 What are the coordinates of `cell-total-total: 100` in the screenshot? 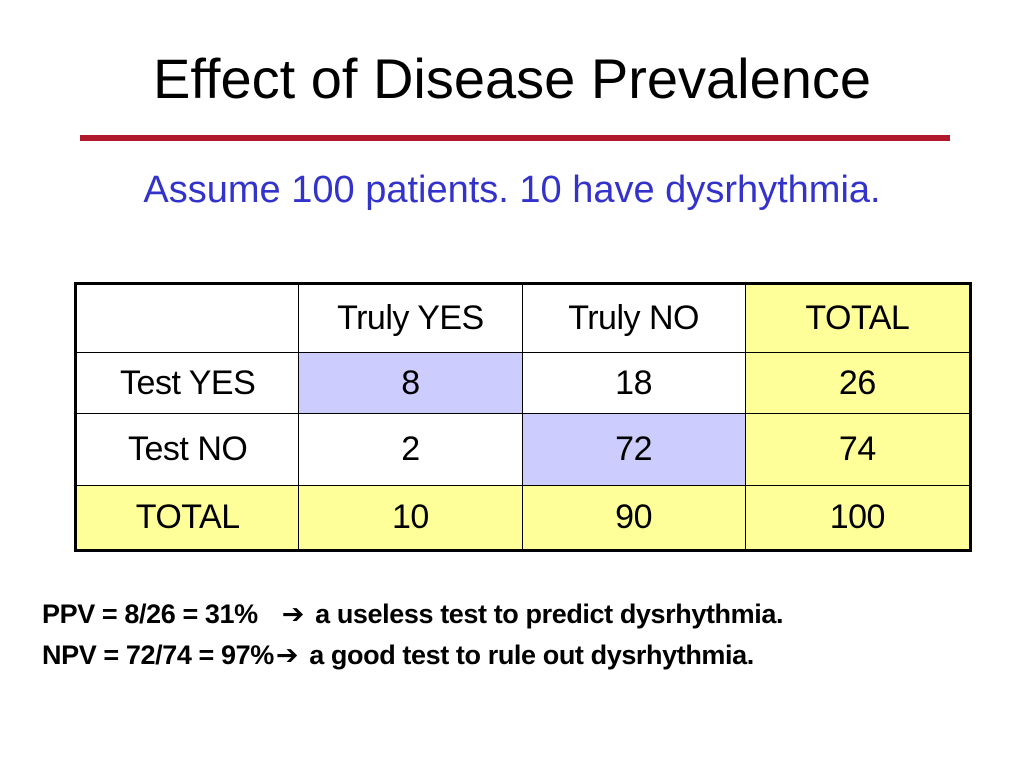 It's located at (858, 518).